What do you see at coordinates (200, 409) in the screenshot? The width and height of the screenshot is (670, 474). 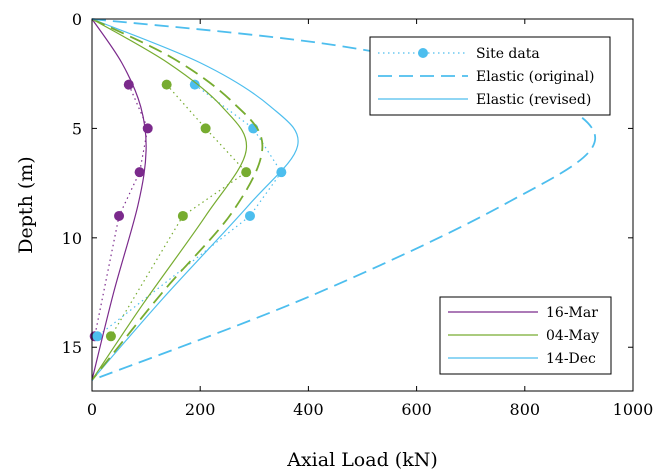 I see `x-tick-label-200: 200` at bounding box center [200, 409].